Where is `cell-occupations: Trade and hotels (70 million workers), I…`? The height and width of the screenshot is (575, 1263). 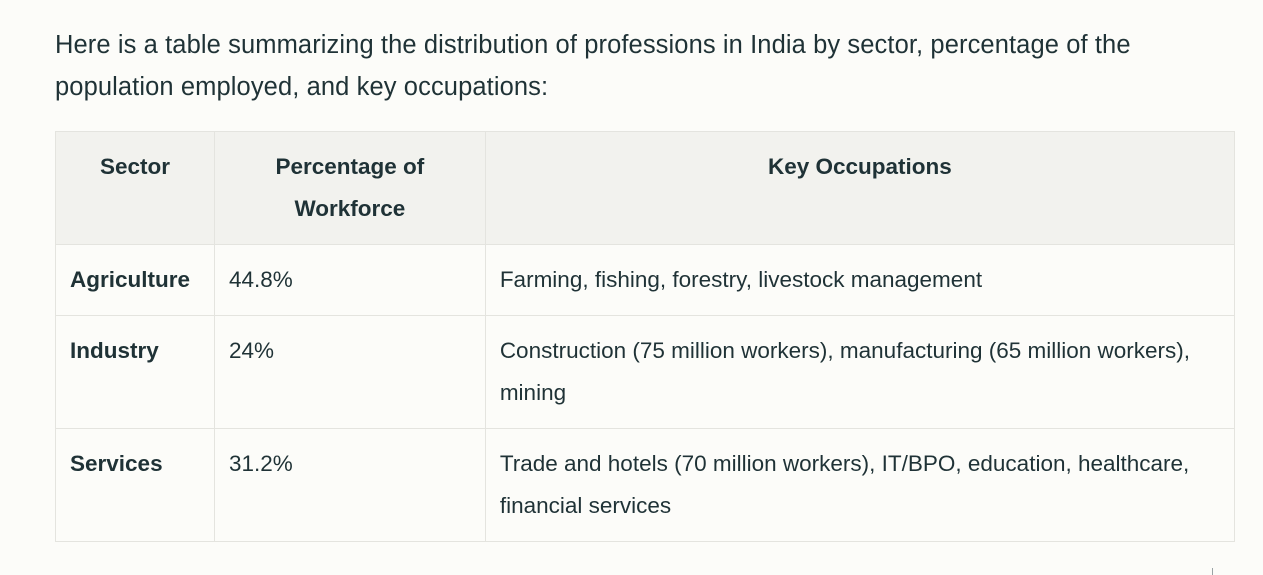
cell-occupations: Trade and hotels (70 million workers), I… is located at coordinates (860, 485).